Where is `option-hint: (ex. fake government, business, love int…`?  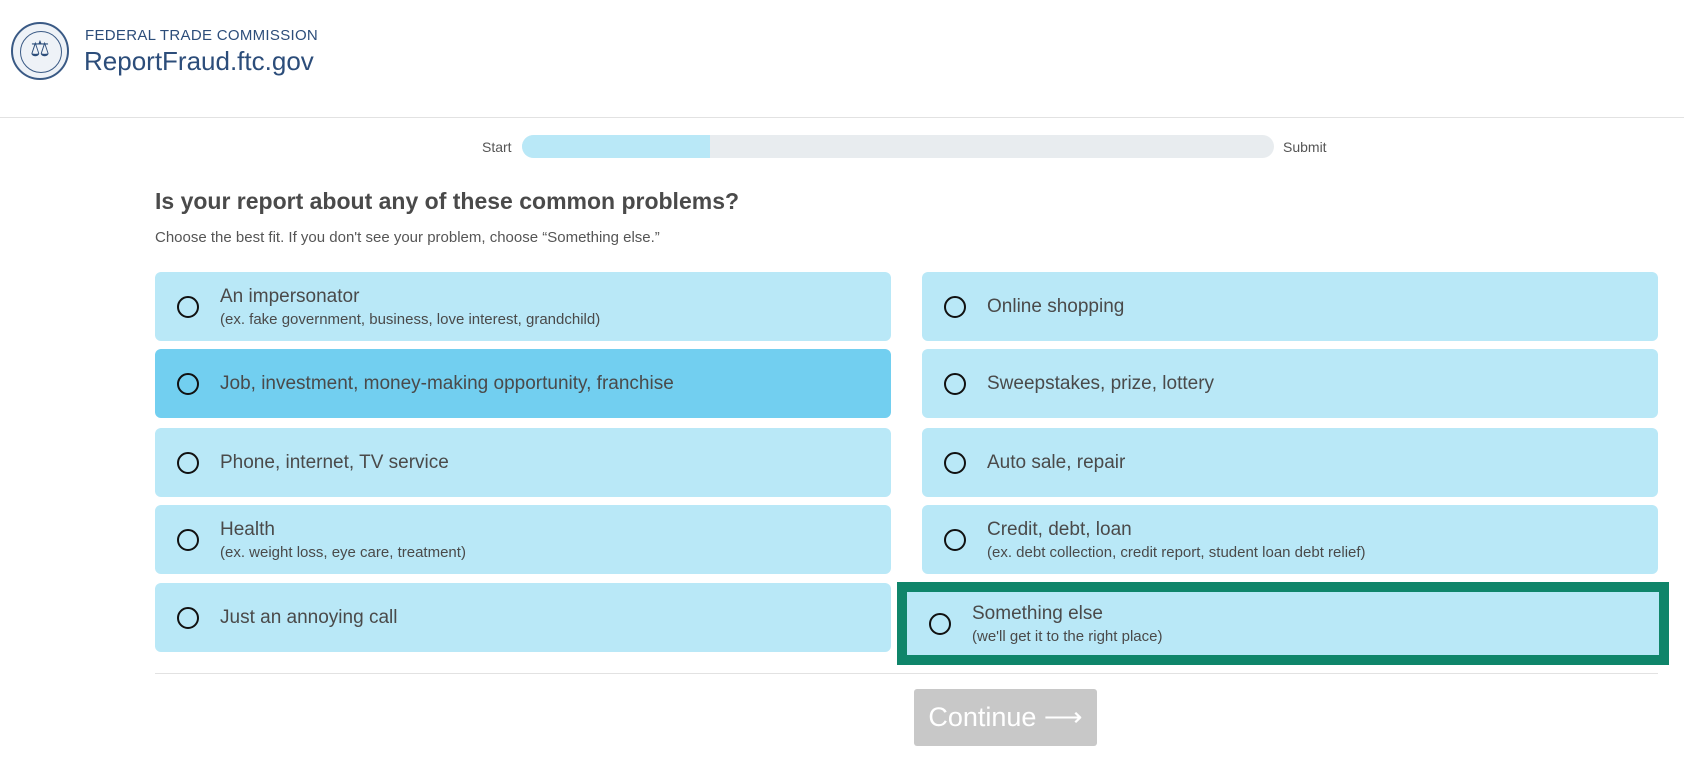
option-hint: (ex. fake government, business, love int… is located at coordinates (410, 319).